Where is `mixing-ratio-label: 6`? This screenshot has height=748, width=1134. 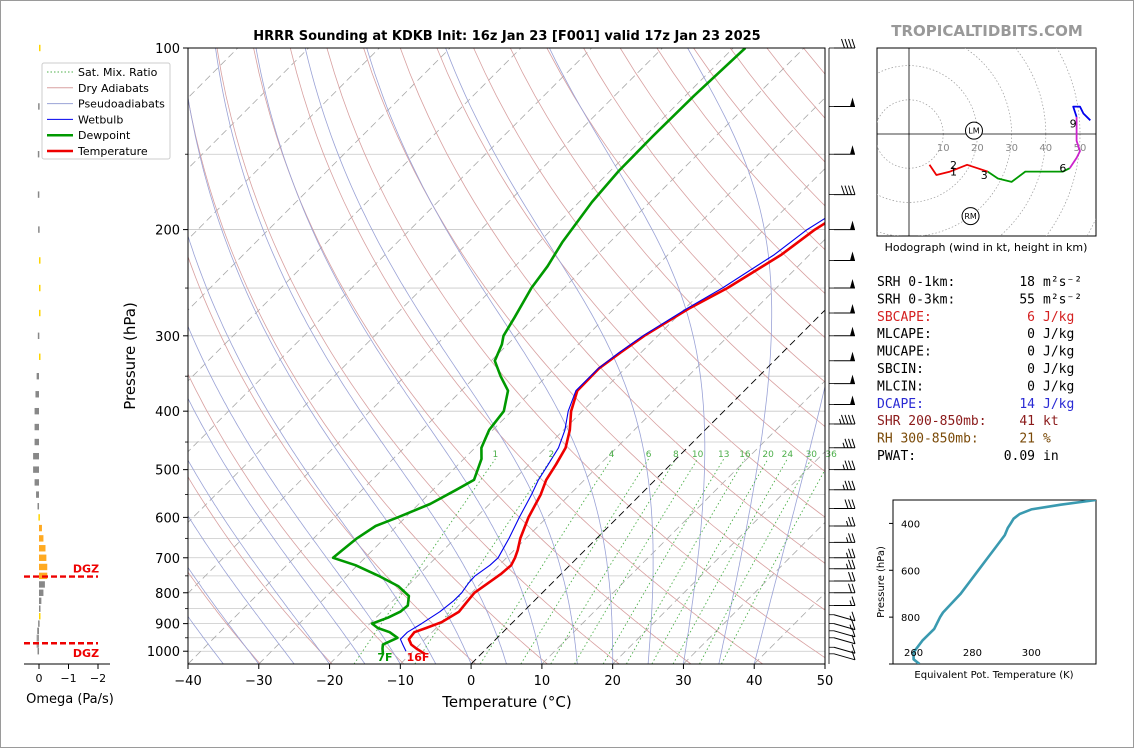
mixing-ratio-label: 6 is located at coordinates (649, 455).